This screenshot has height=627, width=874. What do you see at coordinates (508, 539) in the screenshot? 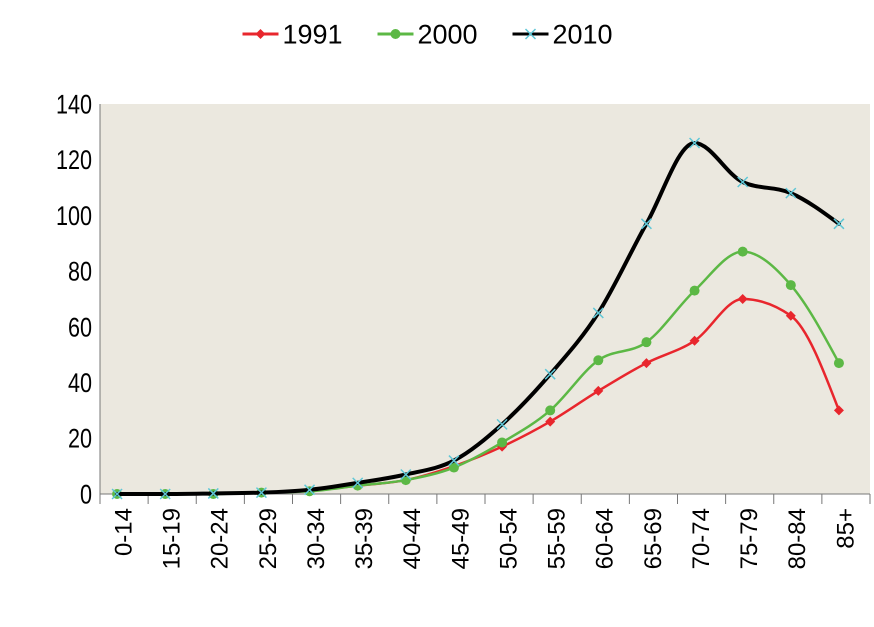
I see `x-tick-label: 50-54` at bounding box center [508, 539].